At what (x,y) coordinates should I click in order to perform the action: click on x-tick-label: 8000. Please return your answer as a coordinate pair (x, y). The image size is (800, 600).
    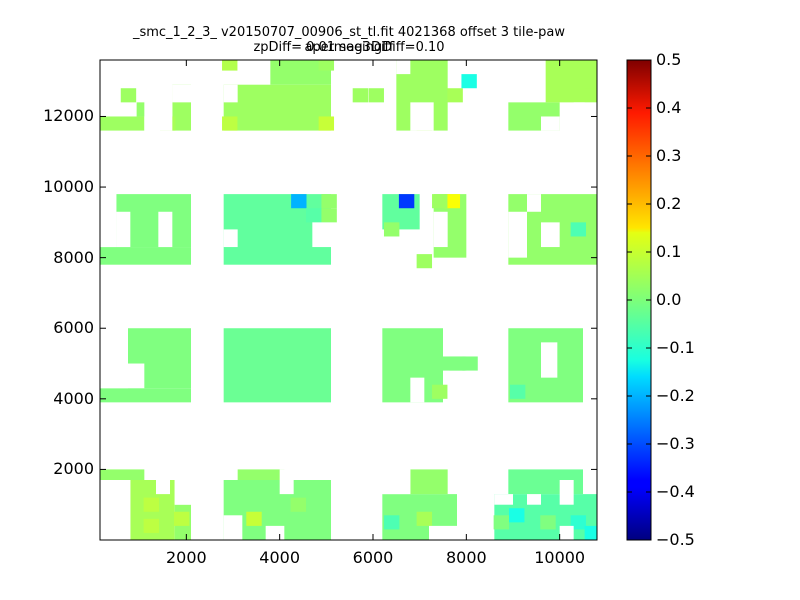
    Looking at the image, I should click on (466, 557).